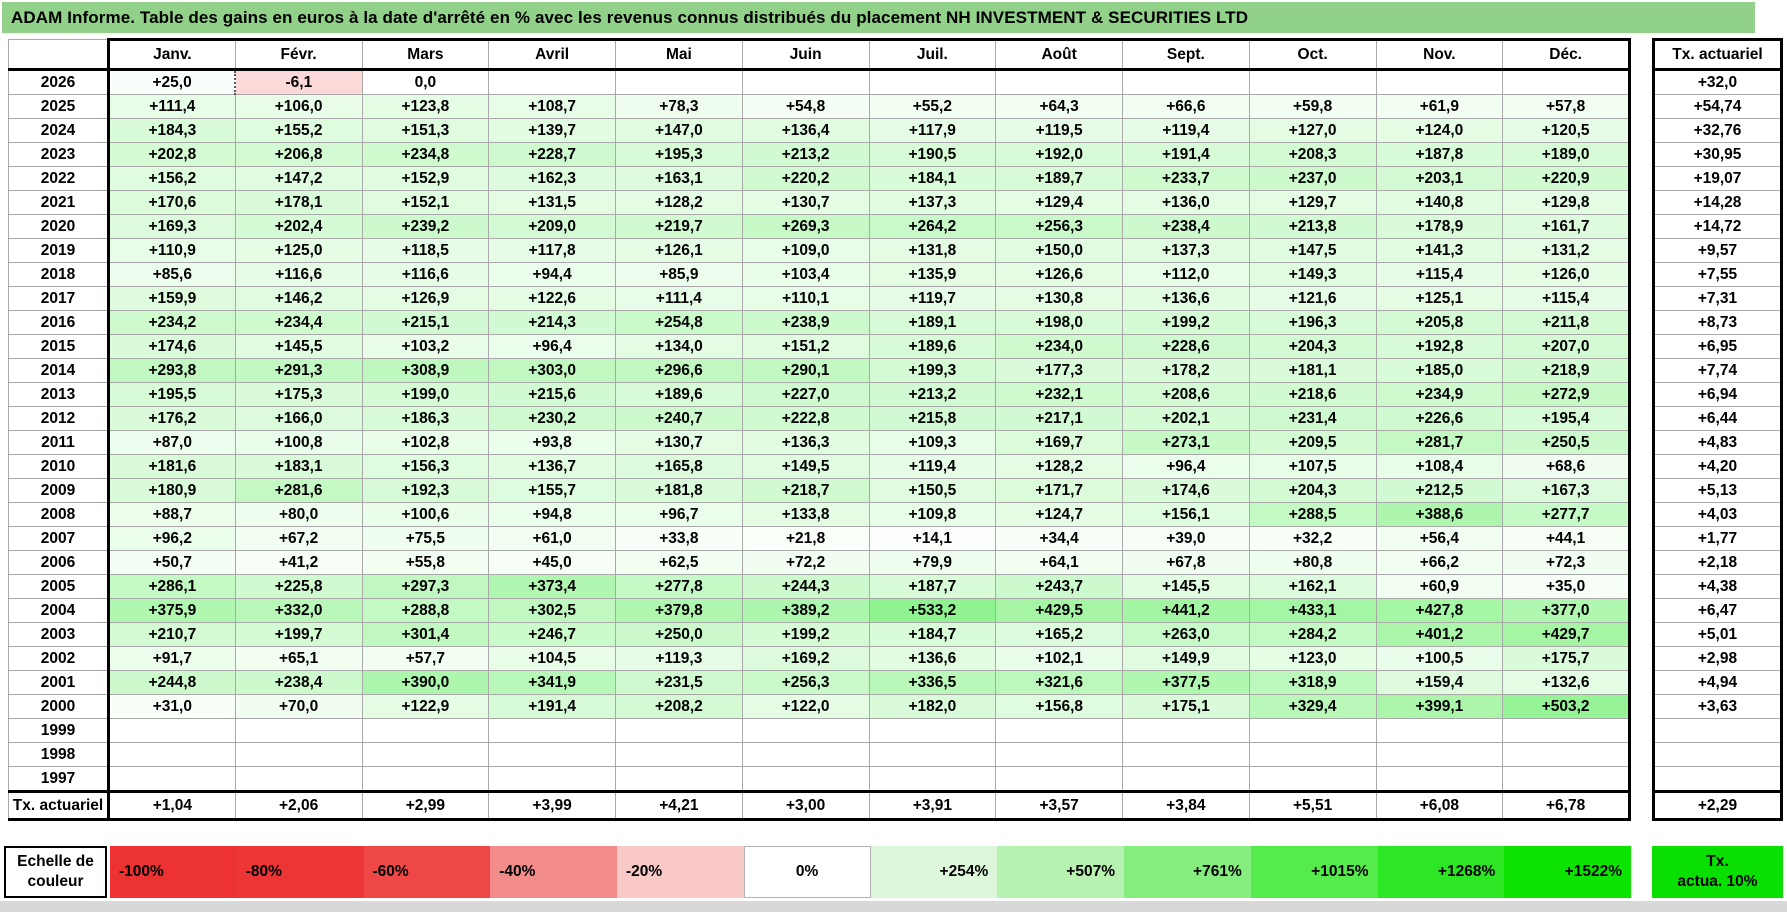 Image resolution: width=1787 pixels, height=912 pixels. Describe the element at coordinates (298, 178) in the screenshot. I see `cell-2022-2: +147,2` at that location.